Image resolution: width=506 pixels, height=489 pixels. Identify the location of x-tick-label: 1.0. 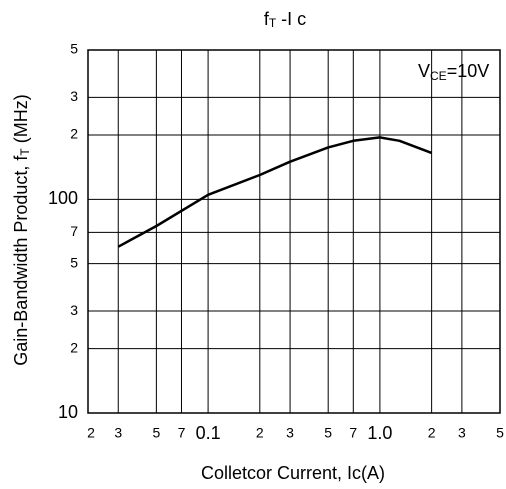
(379, 433).